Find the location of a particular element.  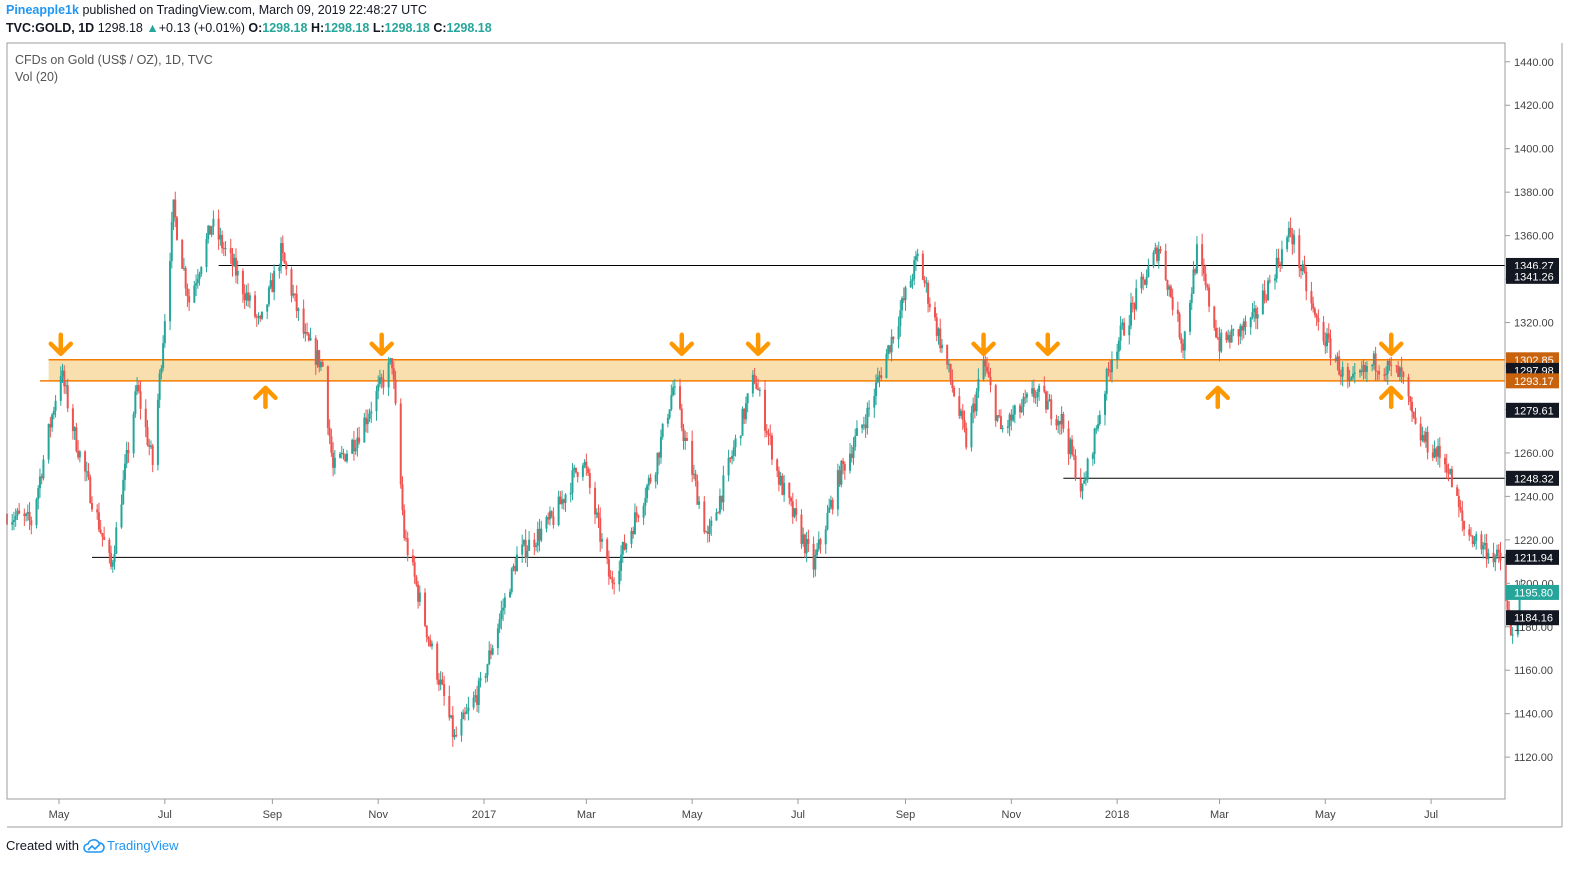

x-tick-label: May is located at coordinates (692, 815).